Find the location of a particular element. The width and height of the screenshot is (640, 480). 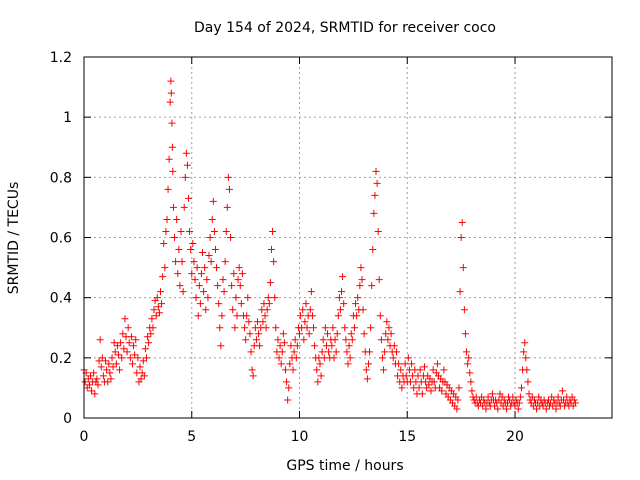

y-tick-label: 0 is located at coordinates (67, 419).